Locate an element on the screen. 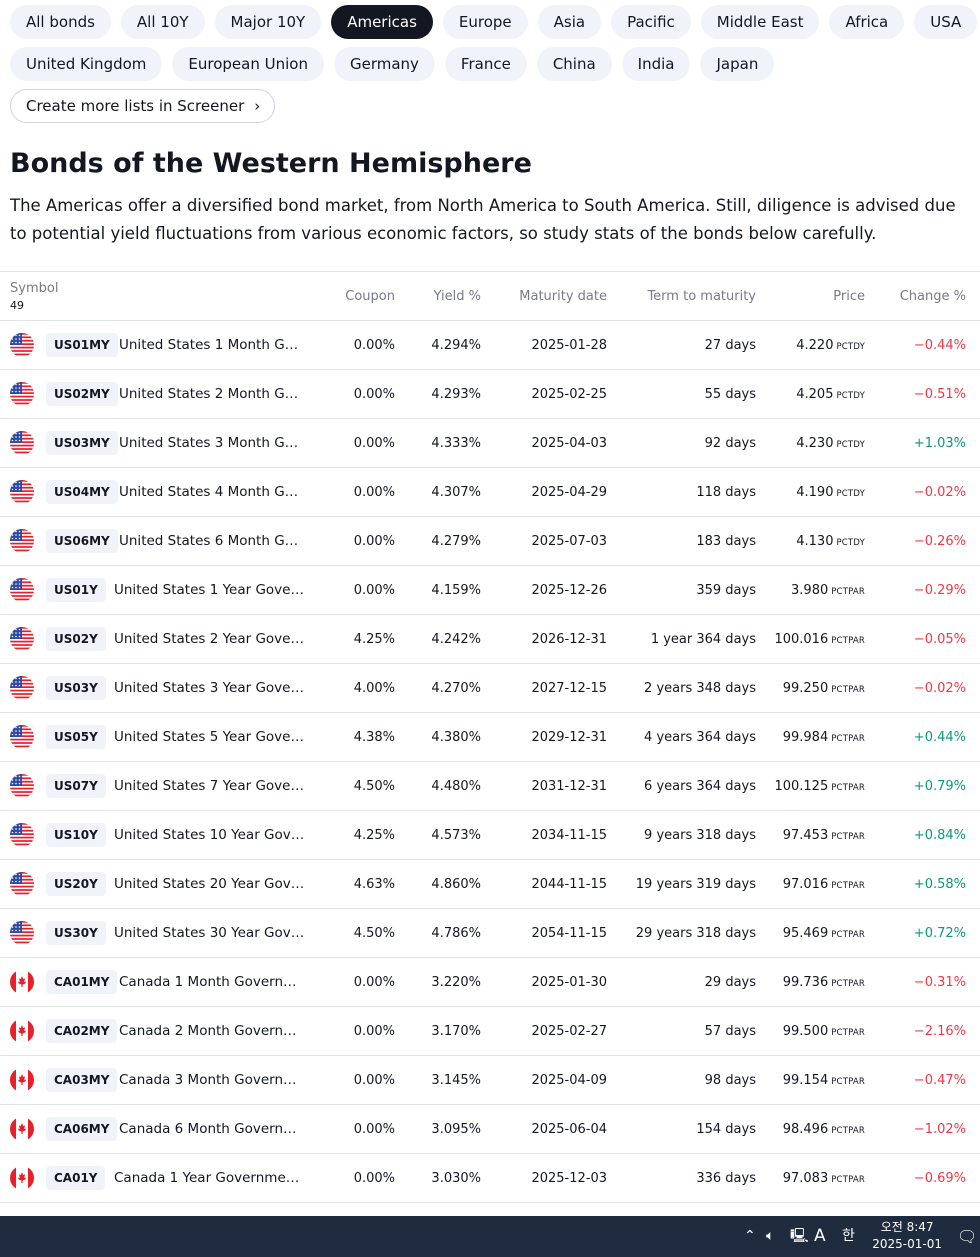  tab-all-10y: All 10Y is located at coordinates (162, 22).